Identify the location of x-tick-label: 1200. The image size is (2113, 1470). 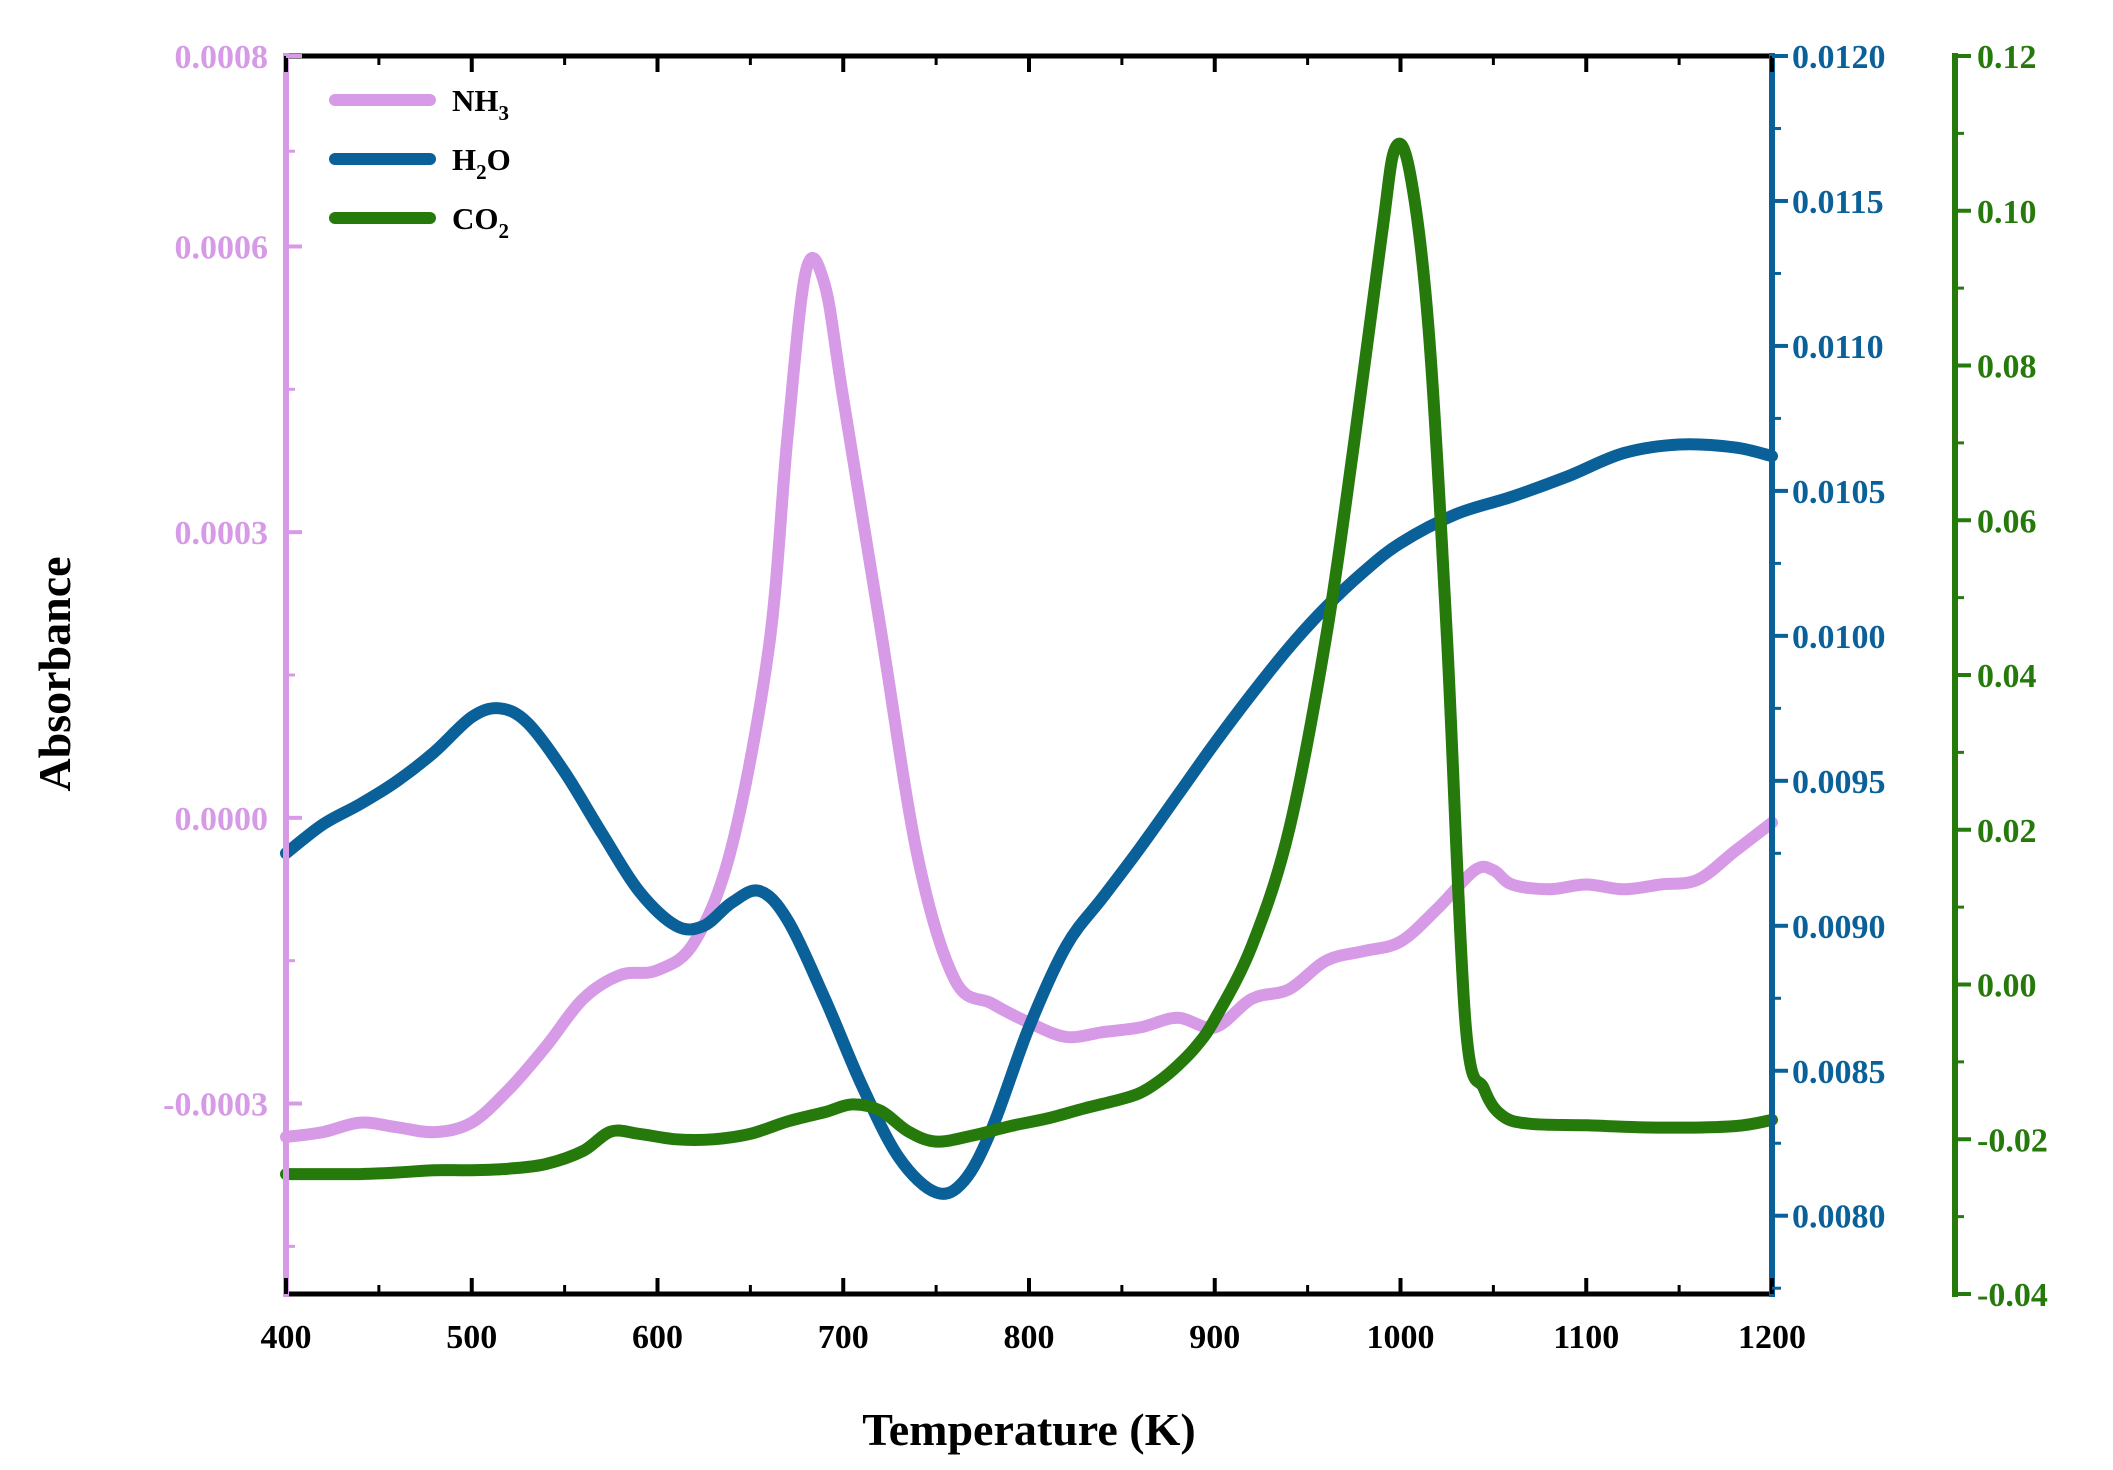
(1772, 1337).